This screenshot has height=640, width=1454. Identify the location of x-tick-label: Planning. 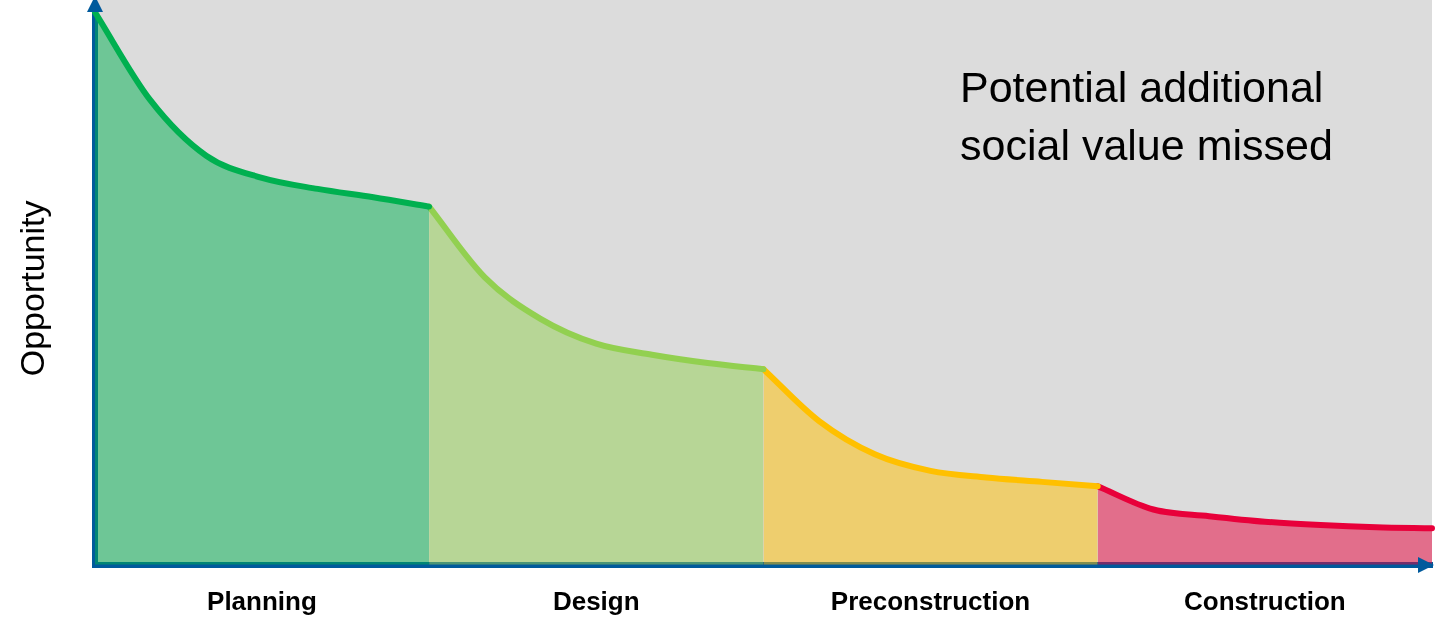
(262, 600).